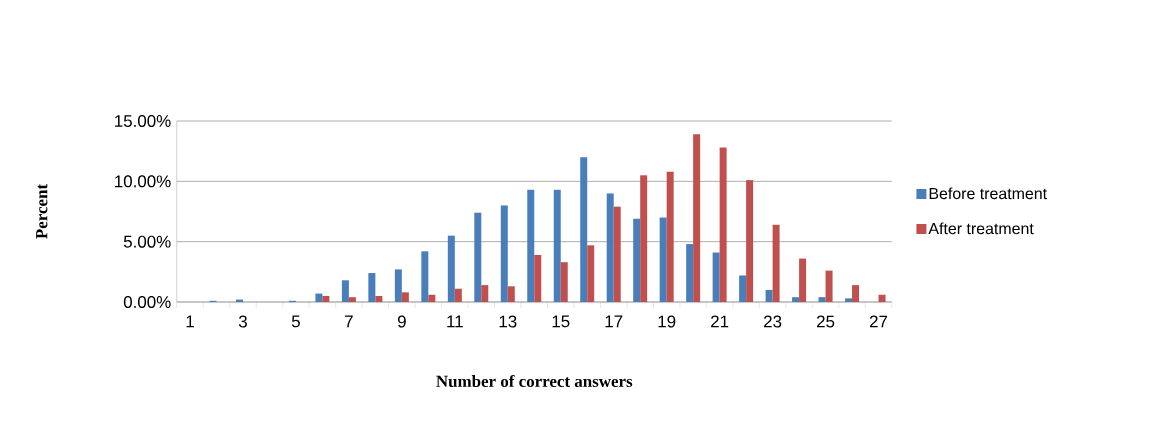 The image size is (1173, 441). What do you see at coordinates (667, 321) in the screenshot?
I see `x-tick-label: 19` at bounding box center [667, 321].